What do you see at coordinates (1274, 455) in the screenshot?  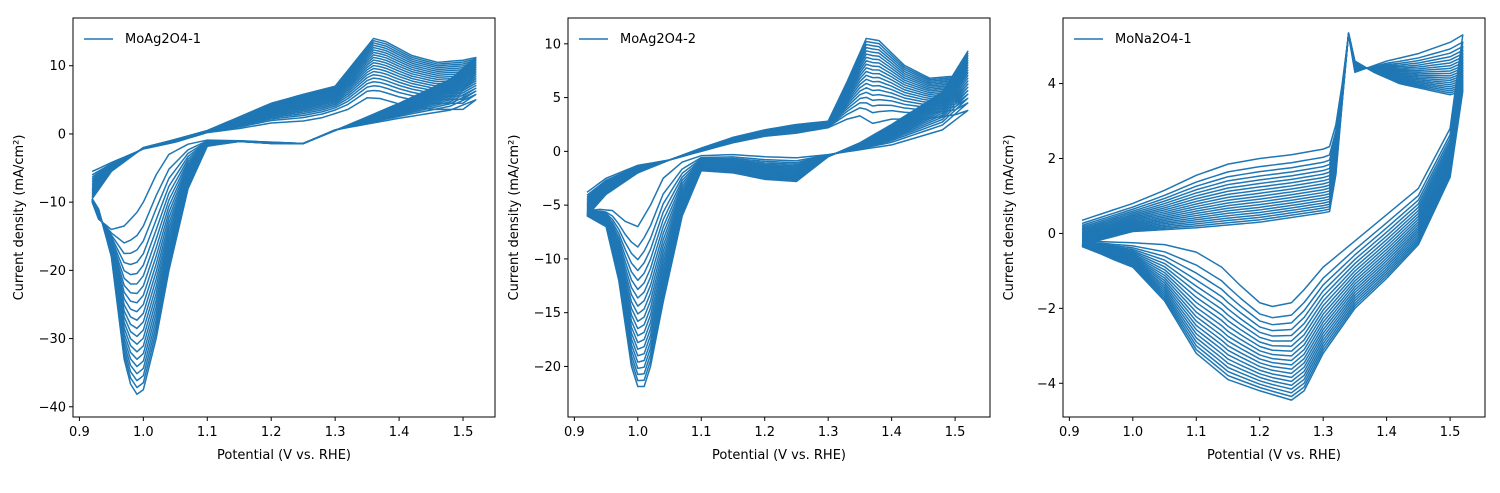 I see `panel-3-x-axis-label: Potential (V vs. RHE)` at bounding box center [1274, 455].